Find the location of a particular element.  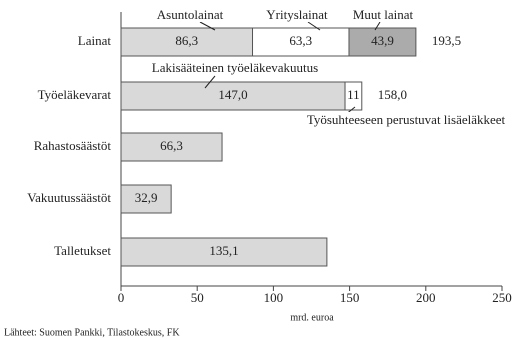

value-label: 32,9 is located at coordinates (146, 197).